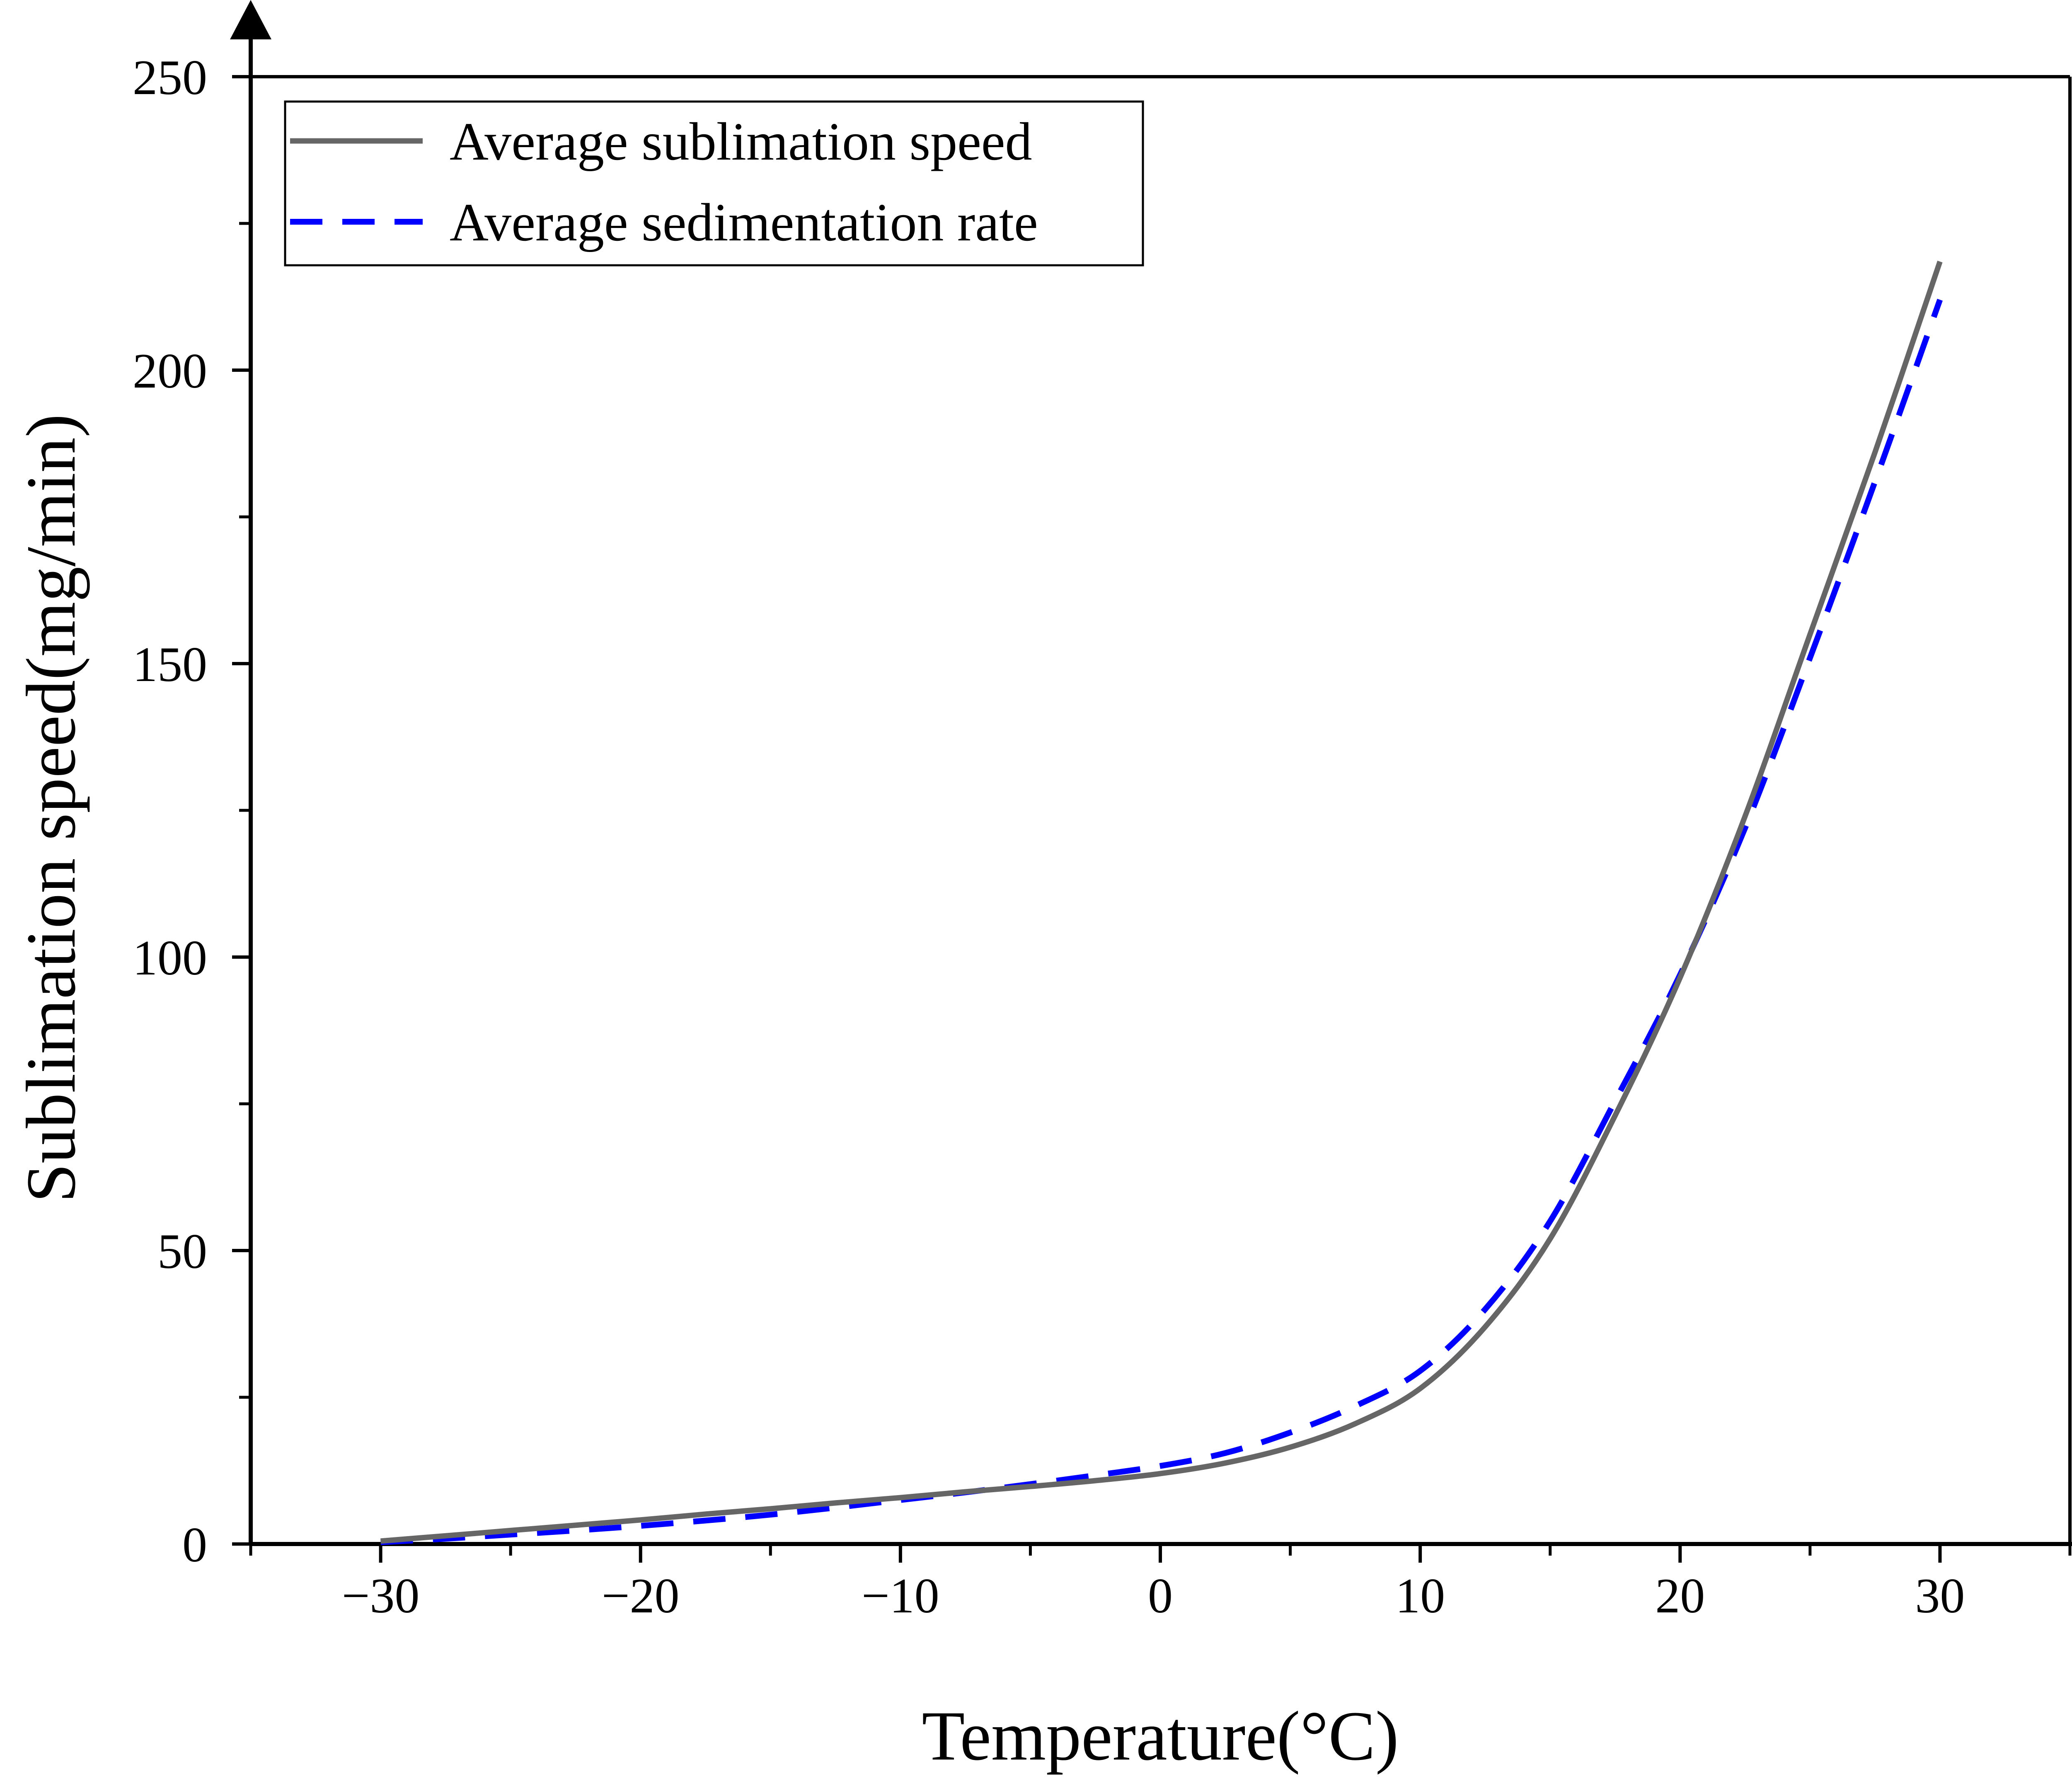 The width and height of the screenshot is (2072, 1784). I want to click on legend-label: Average sedimentation rate, so click(744, 222).